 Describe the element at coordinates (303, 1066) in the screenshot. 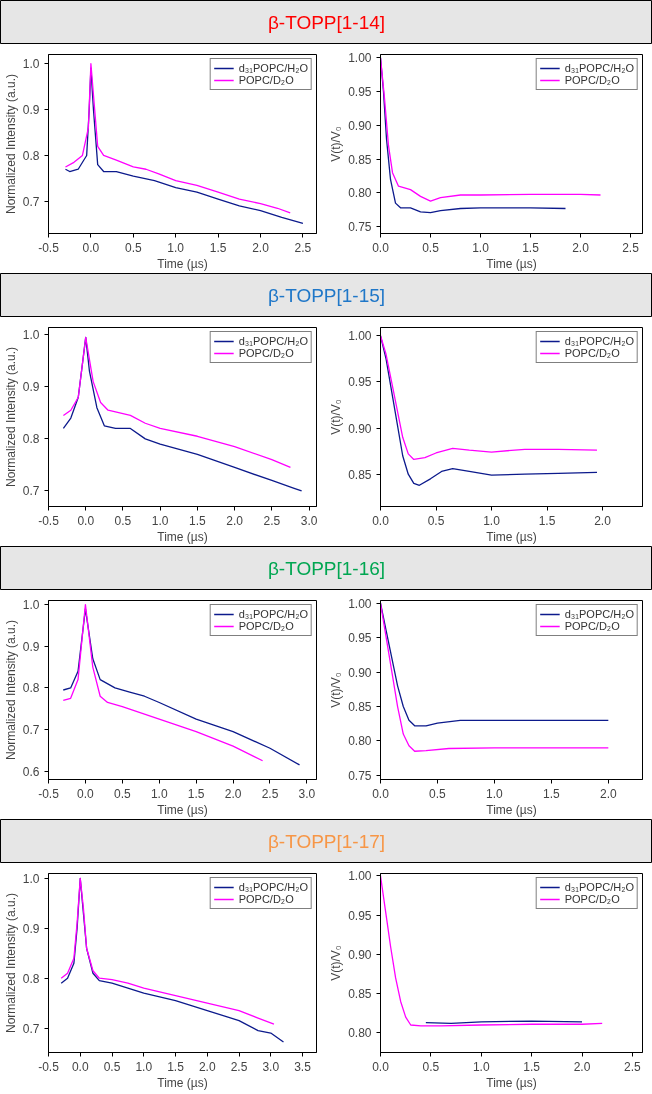

I see `x-tick-label: 3.5` at that location.